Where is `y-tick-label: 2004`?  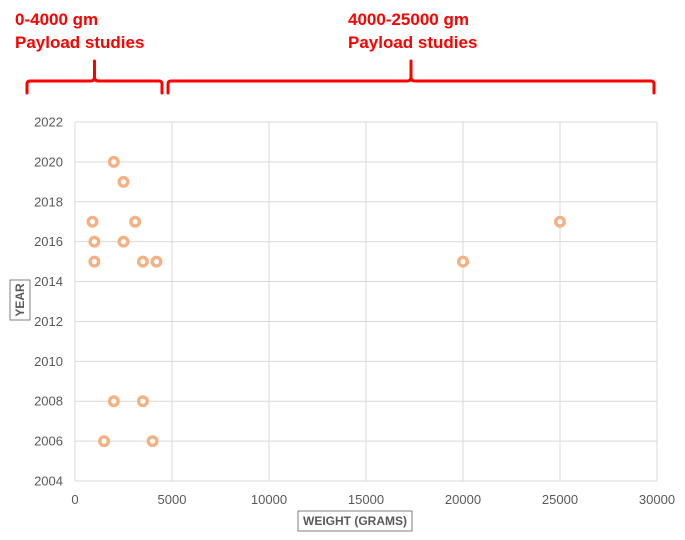 y-tick-label: 2004 is located at coordinates (48, 481).